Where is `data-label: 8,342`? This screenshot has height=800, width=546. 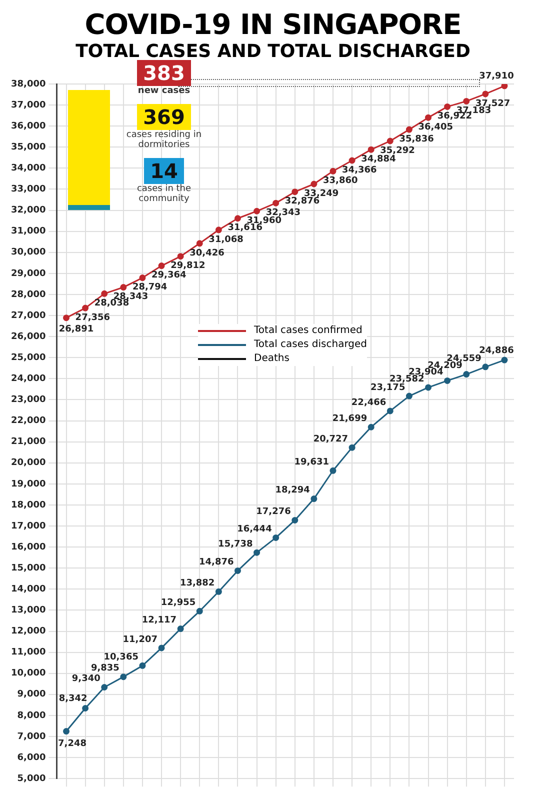
data-label: 8,342 is located at coordinates (73, 699).